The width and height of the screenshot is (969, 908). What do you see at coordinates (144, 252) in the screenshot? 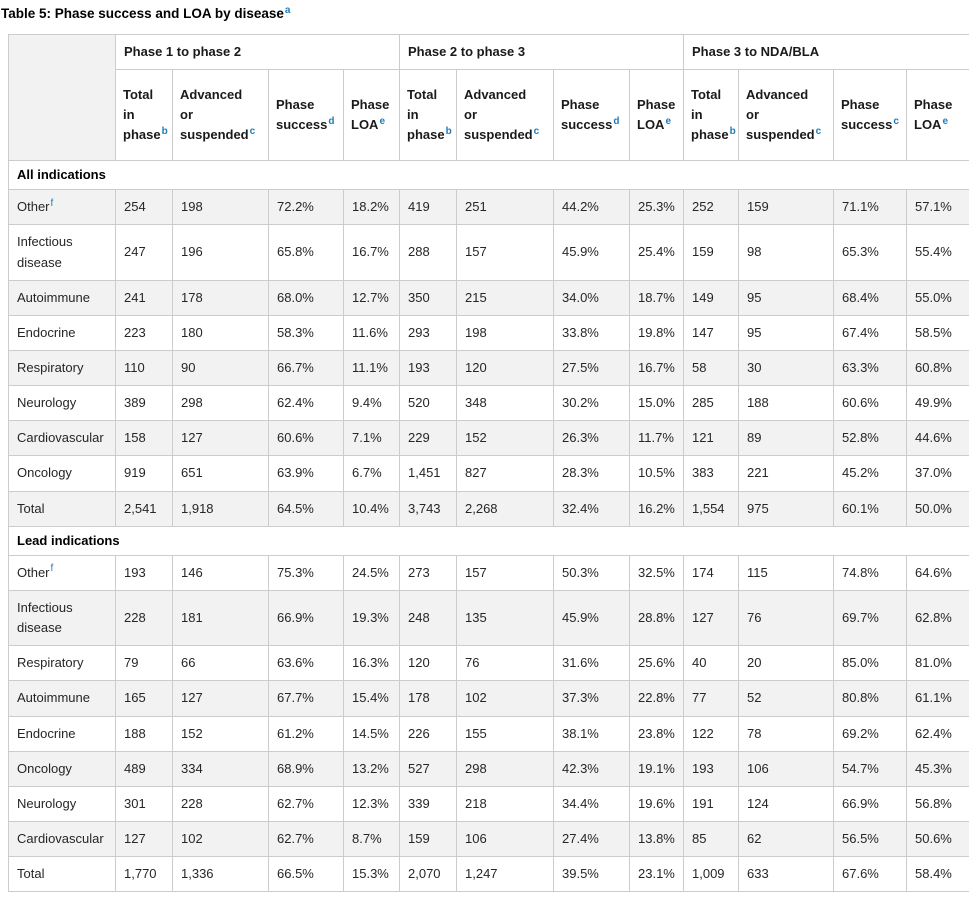
I see `value-cell: 247` at bounding box center [144, 252].